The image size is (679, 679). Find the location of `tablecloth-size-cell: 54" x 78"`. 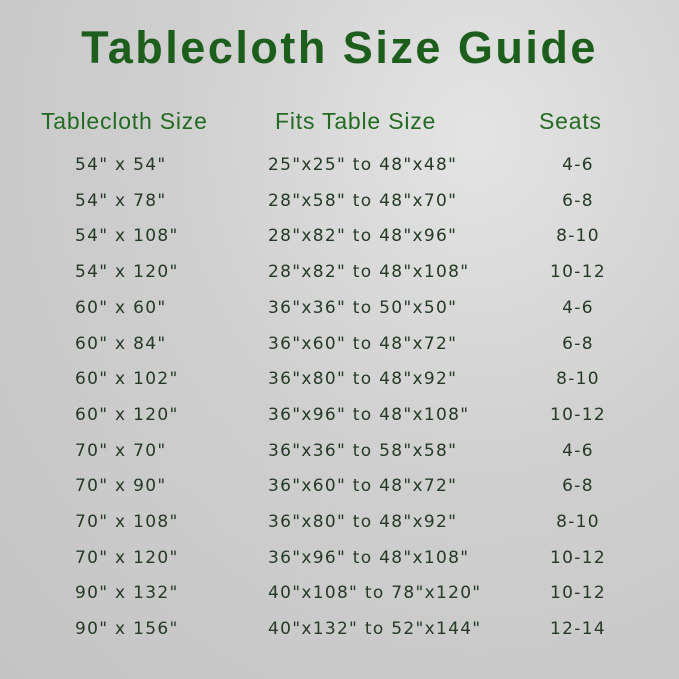

tablecloth-size-cell: 54" x 78" is located at coordinates (121, 200).